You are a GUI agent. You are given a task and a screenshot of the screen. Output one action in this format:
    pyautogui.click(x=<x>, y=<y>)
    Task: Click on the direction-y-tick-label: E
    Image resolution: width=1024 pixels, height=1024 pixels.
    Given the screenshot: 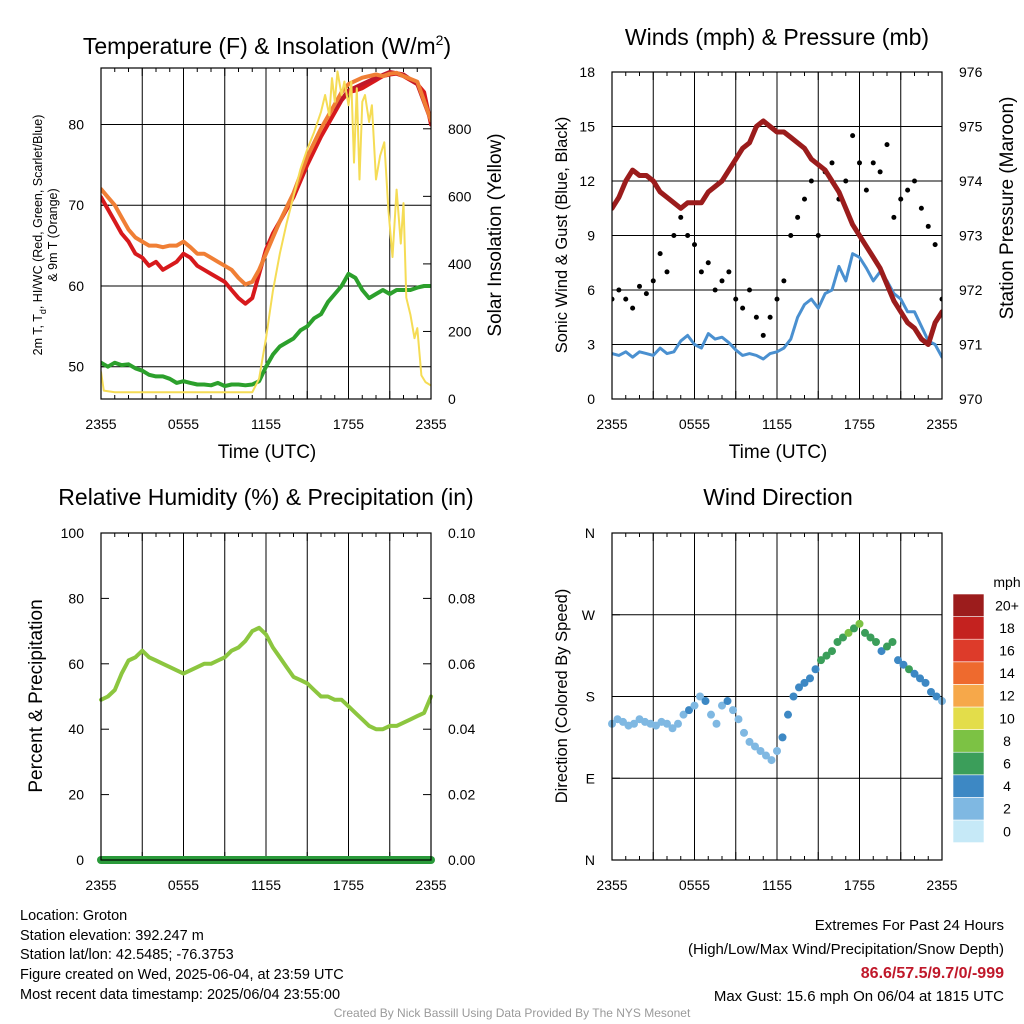 What is the action you would take?
    pyautogui.click(x=590, y=778)
    